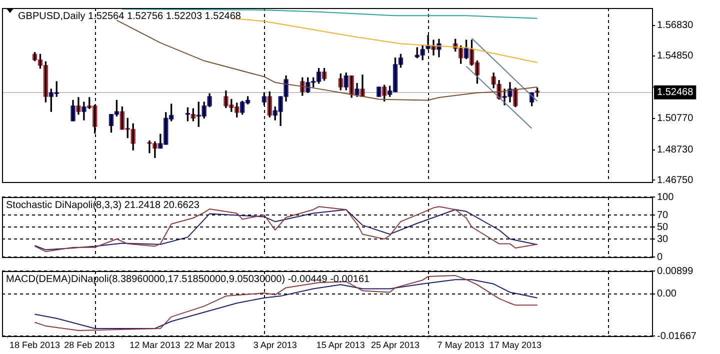  Describe the element at coordinates (663, 239) in the screenshot. I see `y-tick-label: 30` at that location.